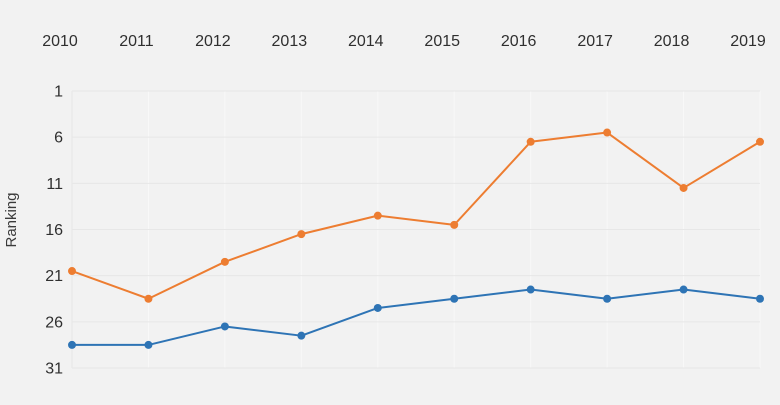 The height and width of the screenshot is (405, 780). I want to click on data-point-orange-series-2019, so click(760, 141).